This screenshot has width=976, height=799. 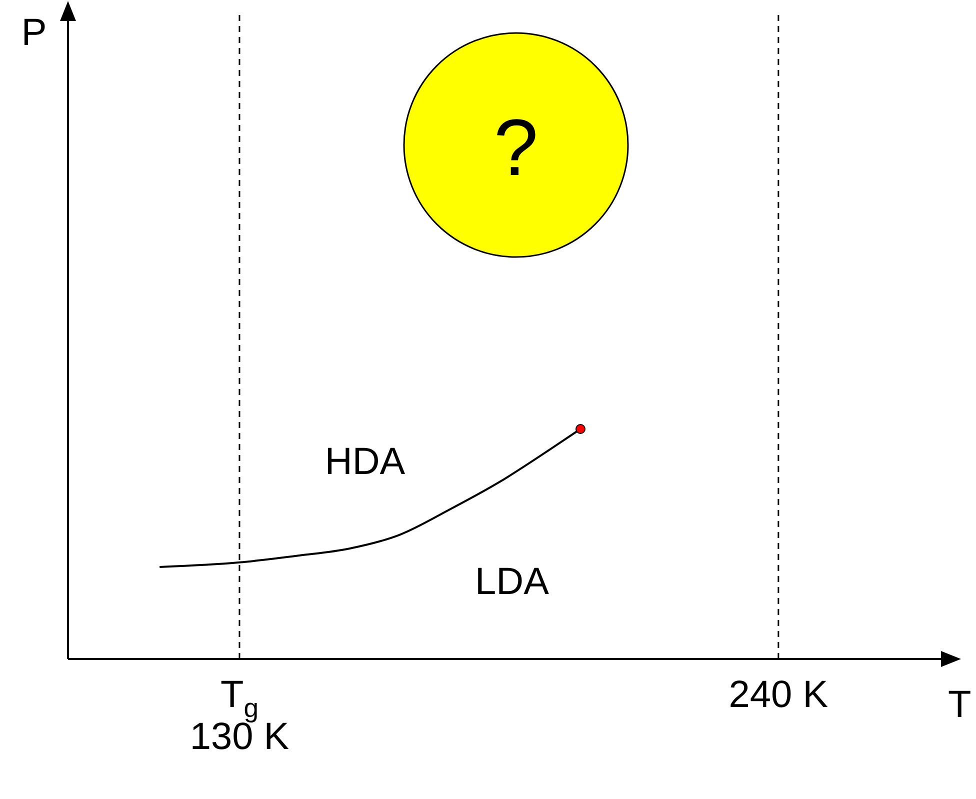 What do you see at coordinates (512, 582) in the screenshot?
I see `annotation: LDA` at bounding box center [512, 582].